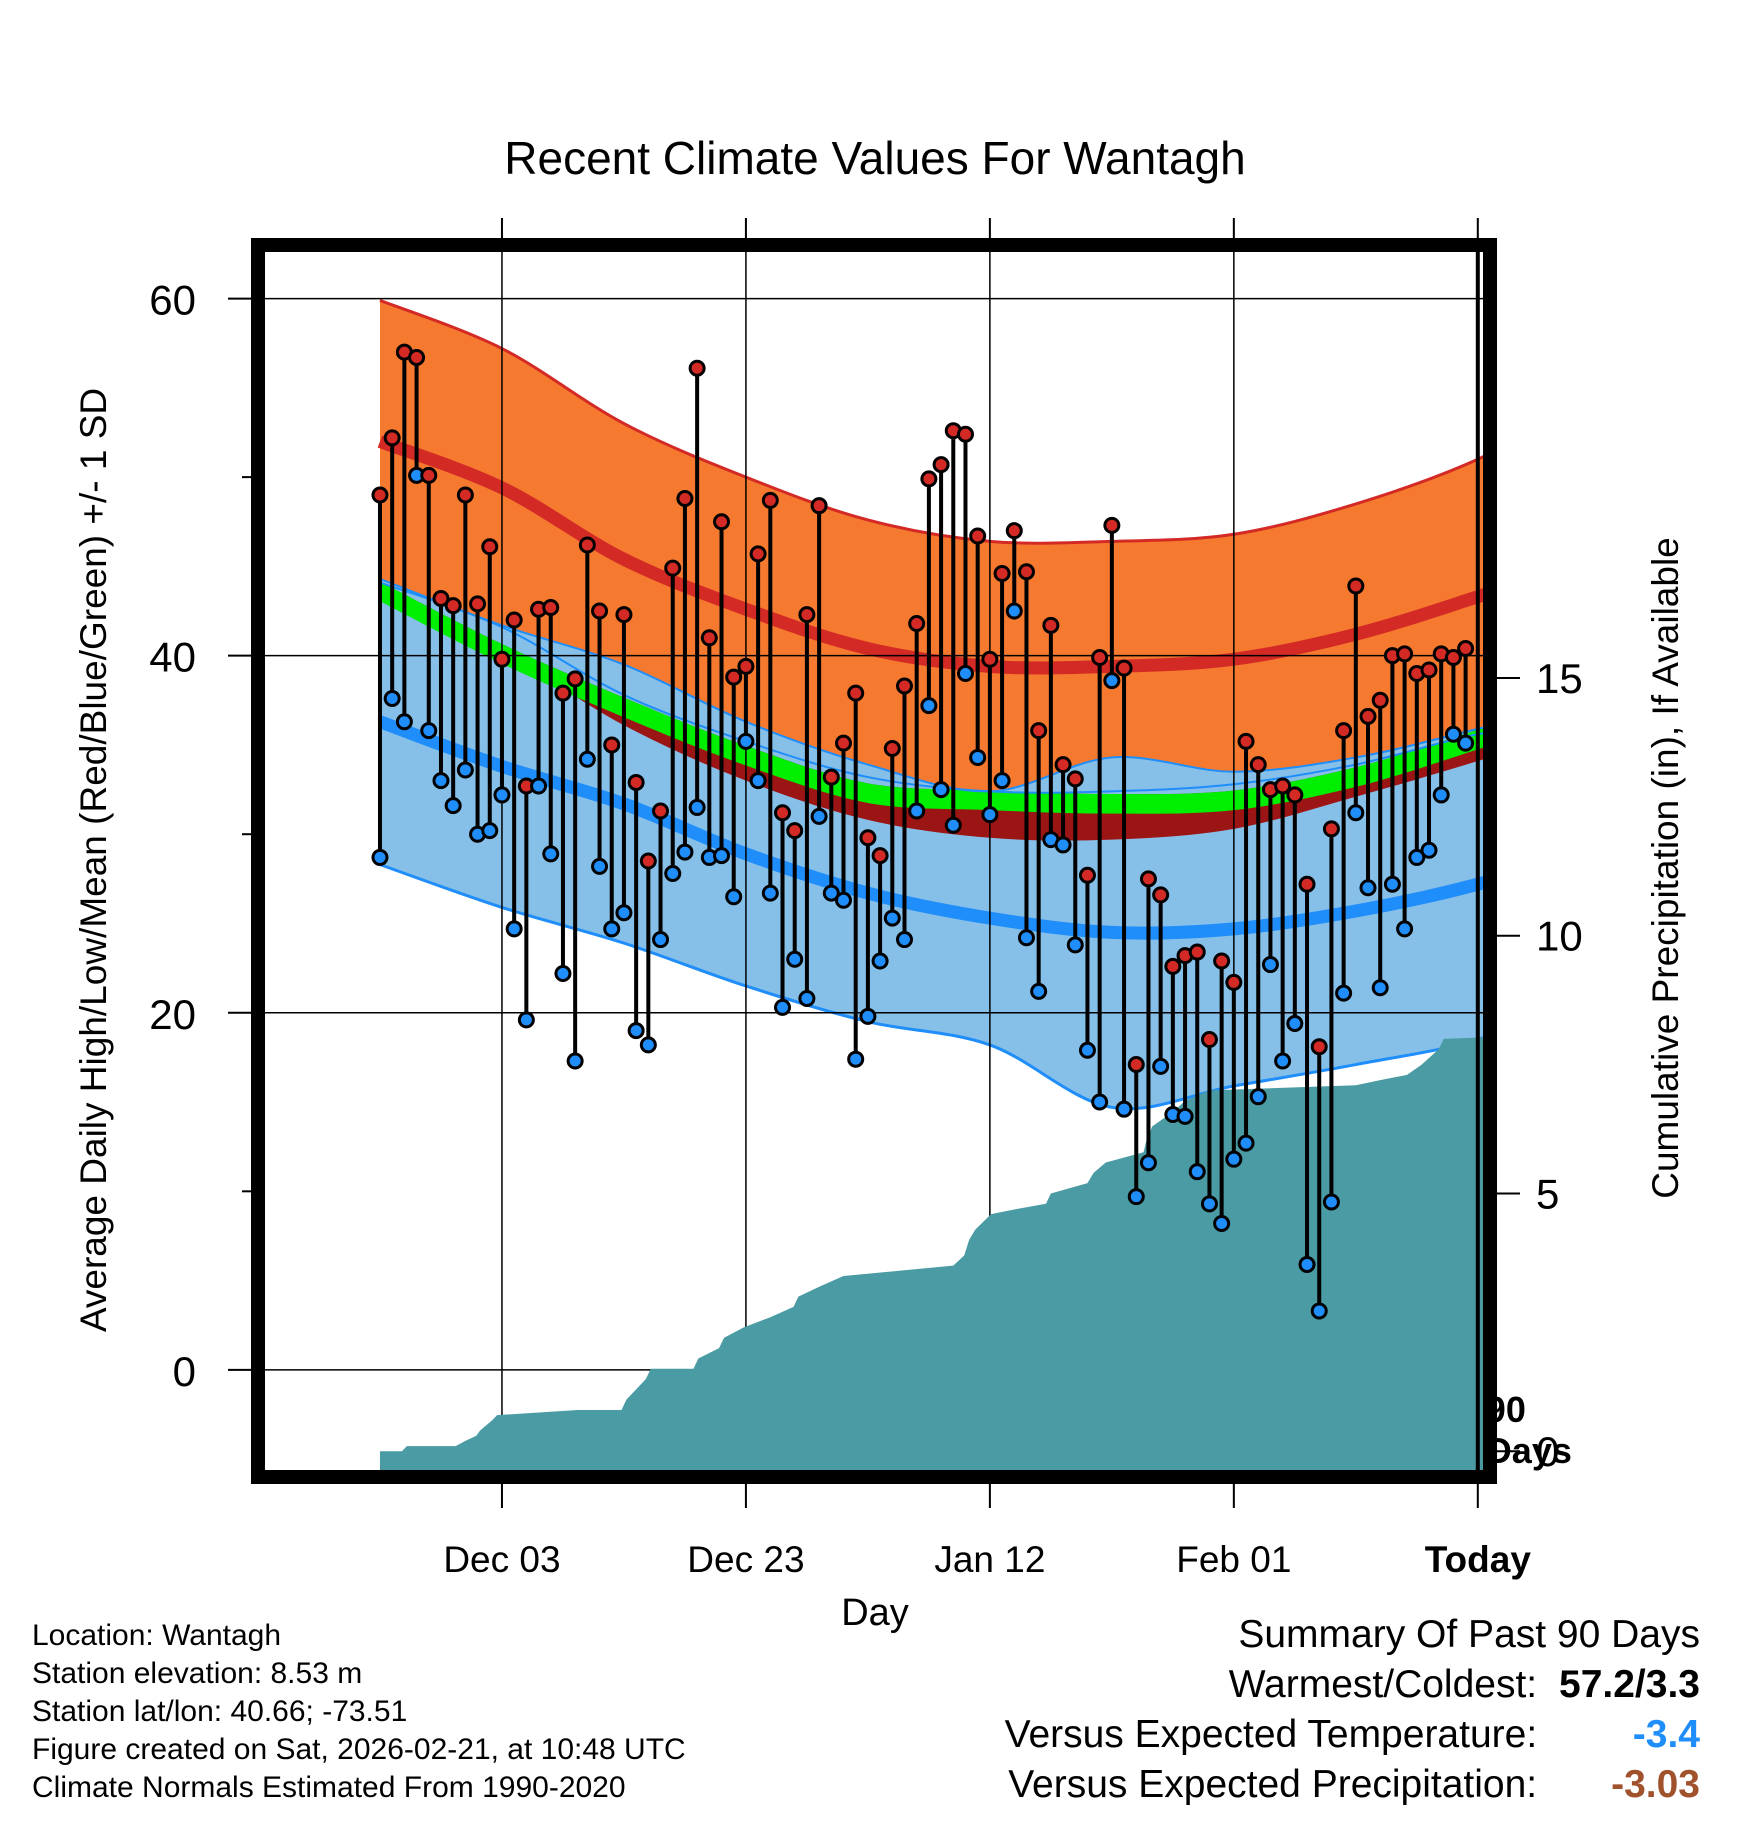 This screenshot has height=1828, width=1748. Describe the element at coordinates (1469, 1634) in the screenshot. I see `summary-title: Summary Of Past 90 Days` at that location.